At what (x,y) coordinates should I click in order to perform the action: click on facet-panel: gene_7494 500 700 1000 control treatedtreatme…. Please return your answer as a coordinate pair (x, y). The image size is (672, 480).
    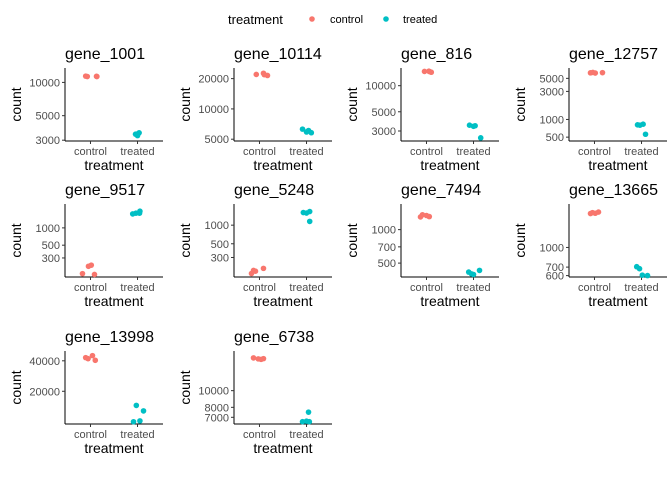
    Looking at the image, I should click on (421, 245).